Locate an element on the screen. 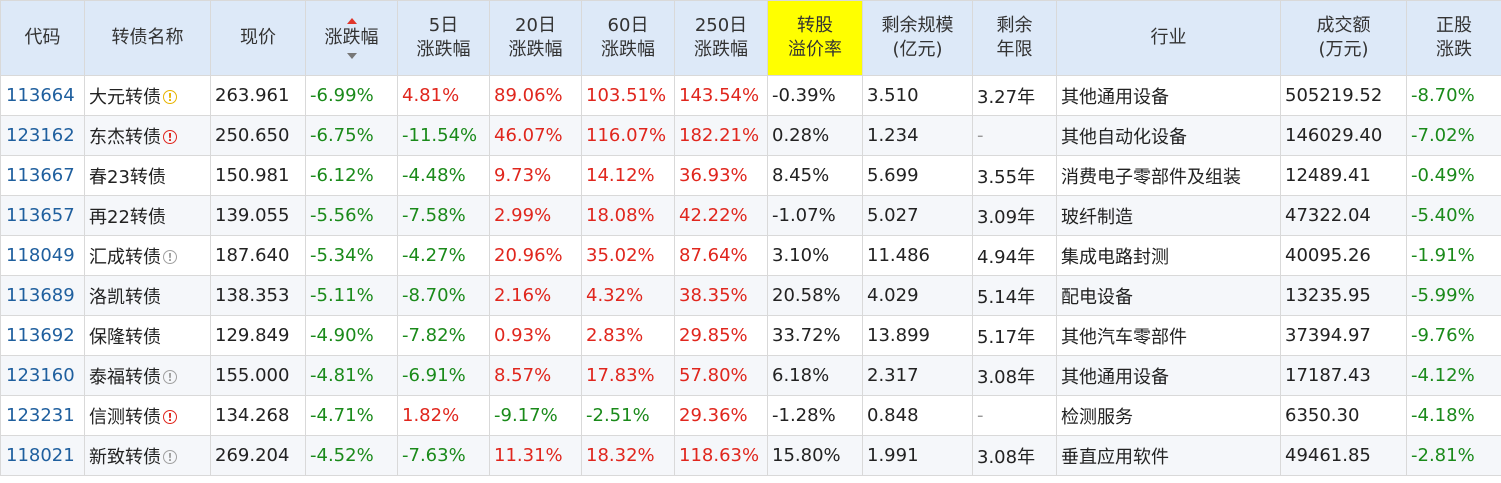 Image resolution: width=1501 pixels, height=483 pixels. bond-name: 春23转债 is located at coordinates (127, 177).